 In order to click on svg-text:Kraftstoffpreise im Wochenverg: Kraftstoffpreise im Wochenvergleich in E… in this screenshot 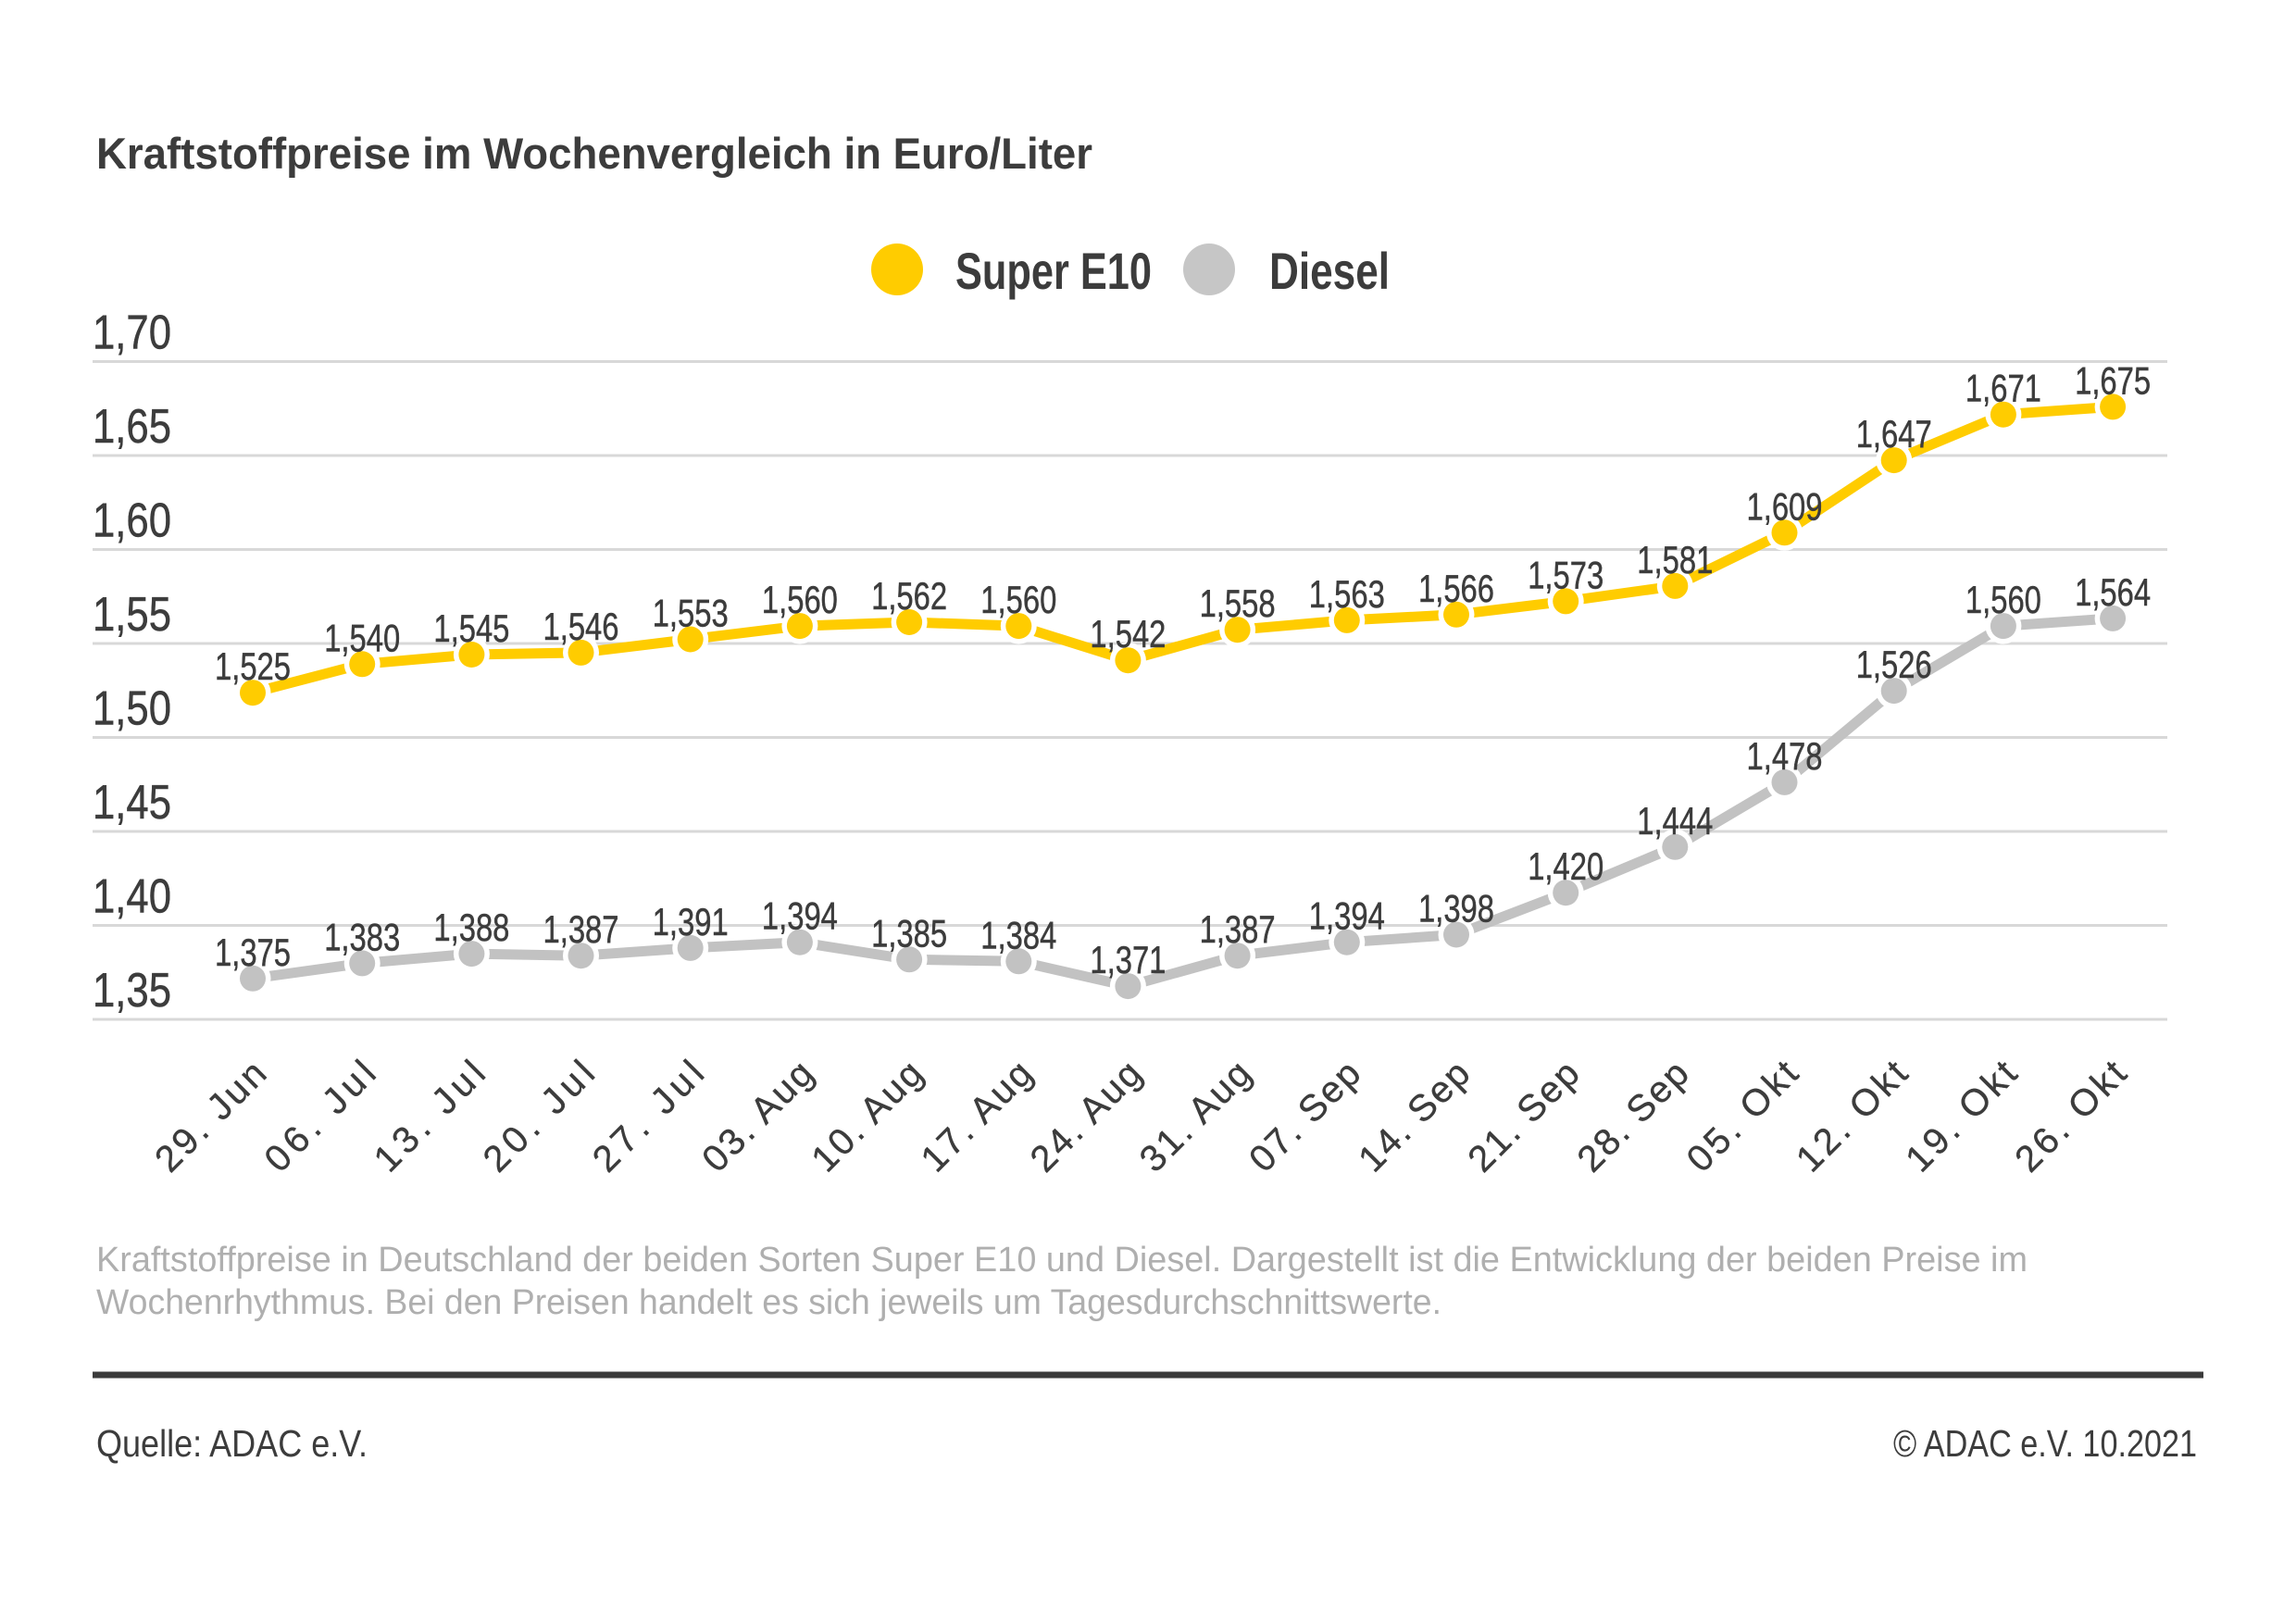, I will do `click(594, 153)`.